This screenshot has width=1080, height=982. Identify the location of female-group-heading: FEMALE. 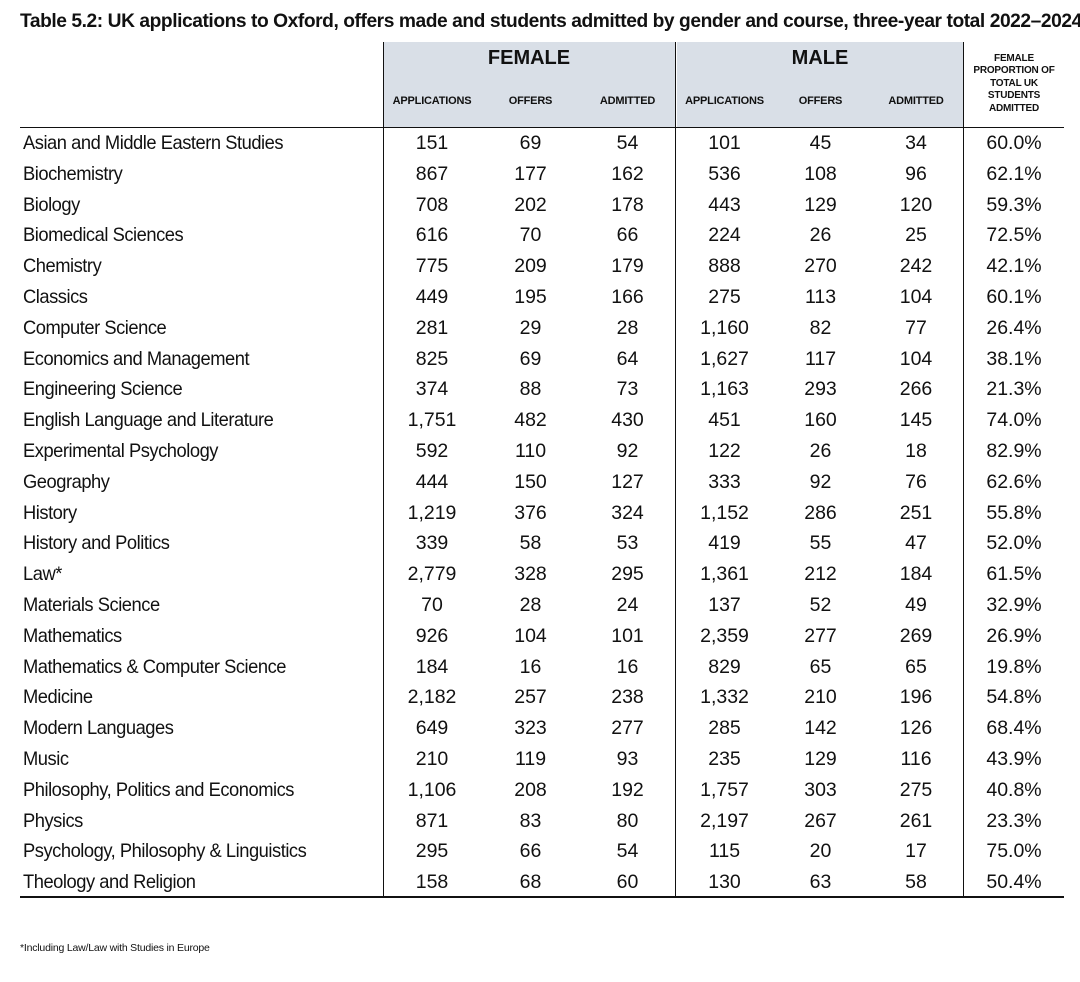
(529, 58).